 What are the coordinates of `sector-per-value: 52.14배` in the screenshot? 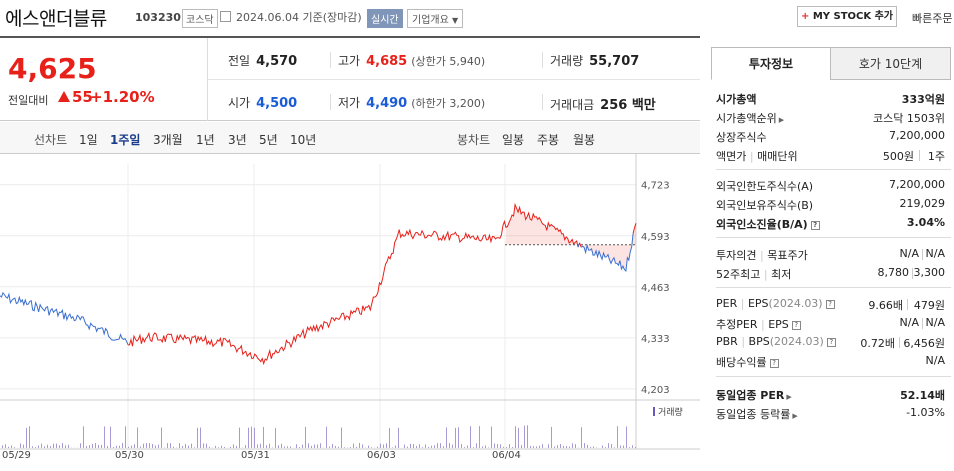 It's located at (922, 395).